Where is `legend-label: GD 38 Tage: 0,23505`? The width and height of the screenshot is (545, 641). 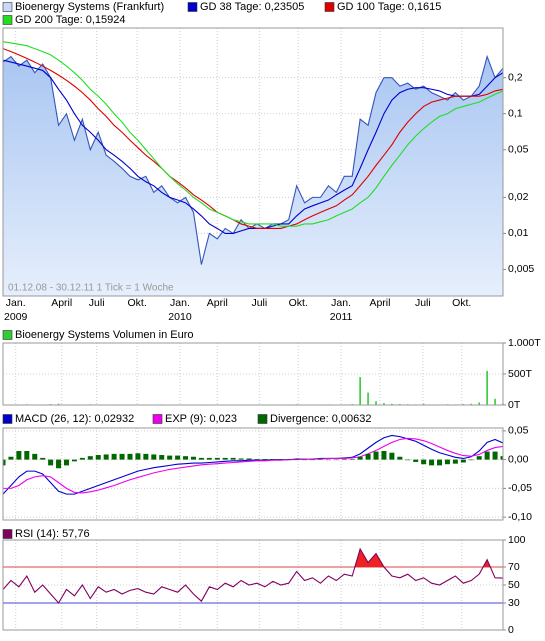 legend-label: GD 38 Tage: 0,23505 is located at coordinates (252, 7).